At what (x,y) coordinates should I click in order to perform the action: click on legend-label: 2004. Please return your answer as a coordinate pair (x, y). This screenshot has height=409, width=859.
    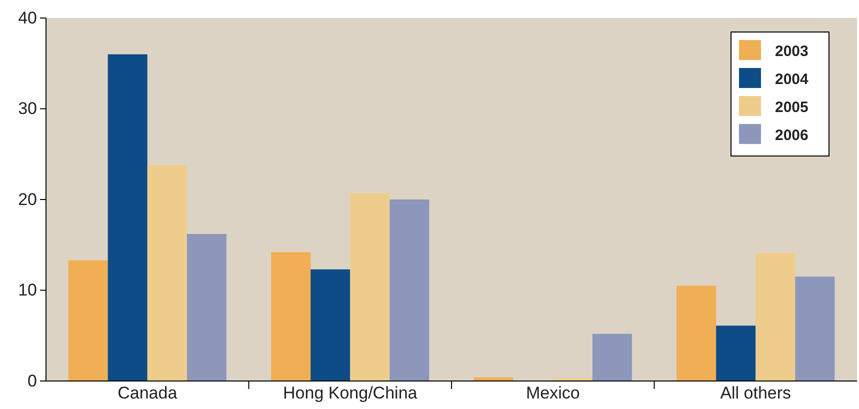
    Looking at the image, I should click on (792, 79).